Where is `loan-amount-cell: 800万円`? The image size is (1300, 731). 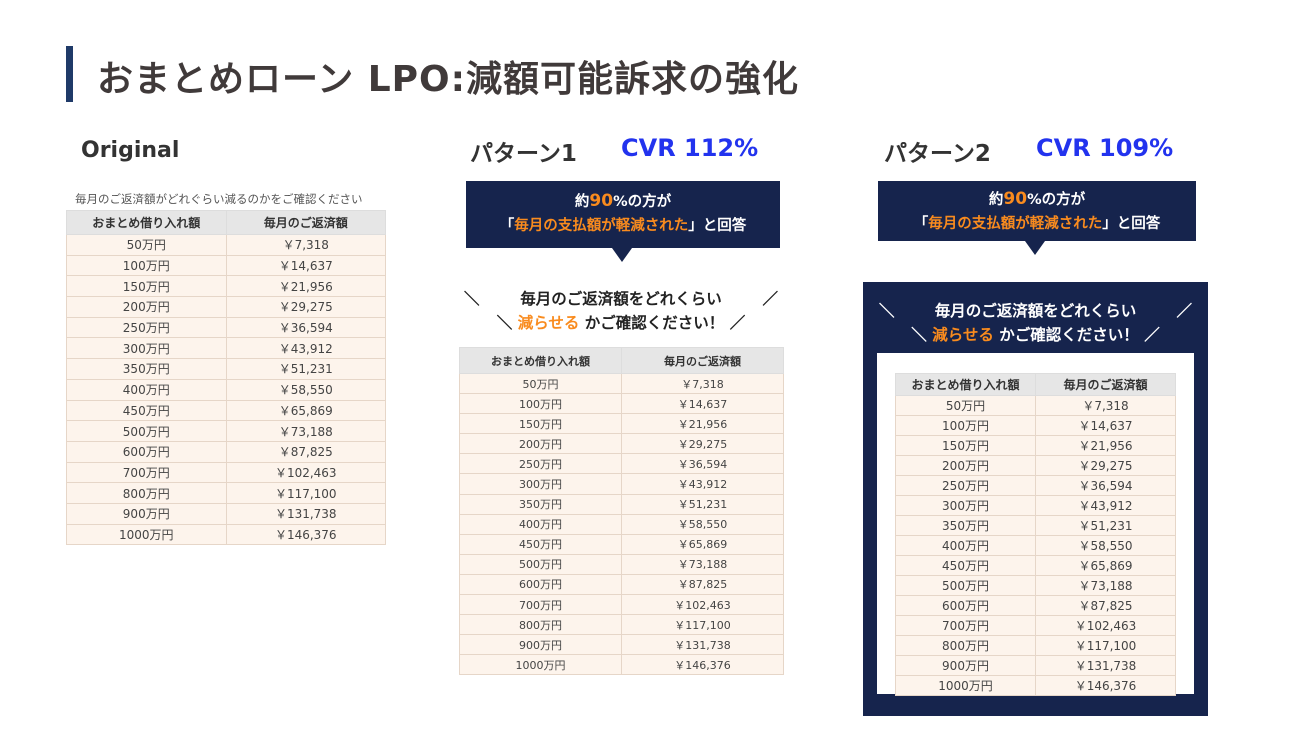
loan-amount-cell: 800万円 is located at coordinates (540, 625).